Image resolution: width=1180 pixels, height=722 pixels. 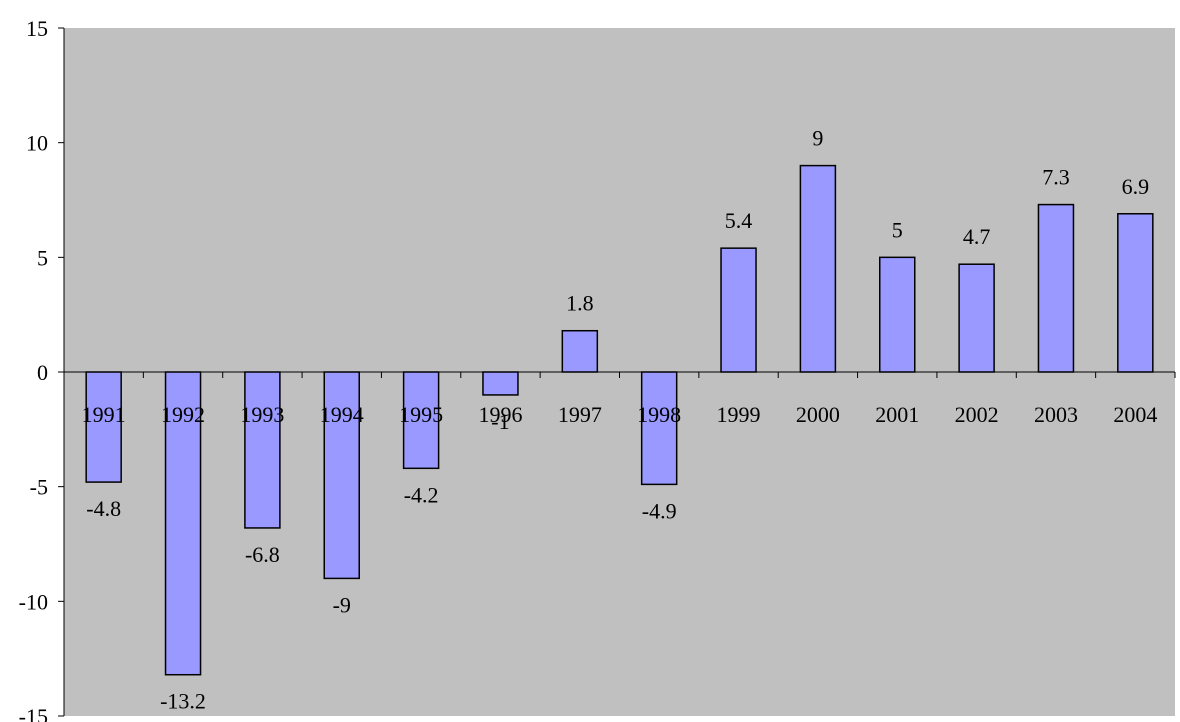 I want to click on bar-1999, so click(x=738, y=310).